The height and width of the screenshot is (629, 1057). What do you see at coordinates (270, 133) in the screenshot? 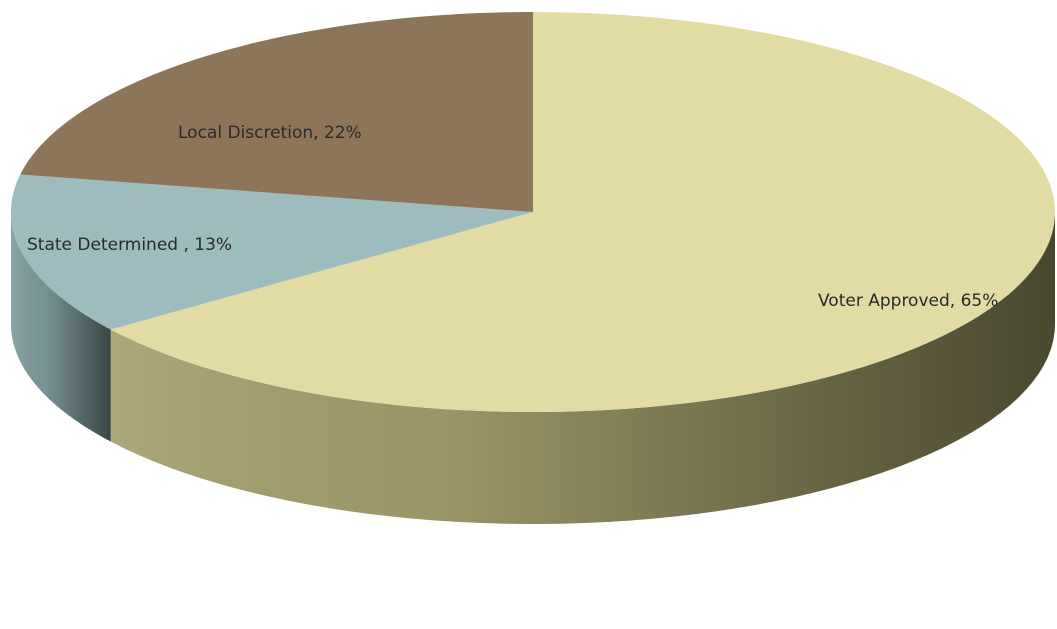
I see `slice-label-local-discretion: Local Discretion, 22%` at bounding box center [270, 133].